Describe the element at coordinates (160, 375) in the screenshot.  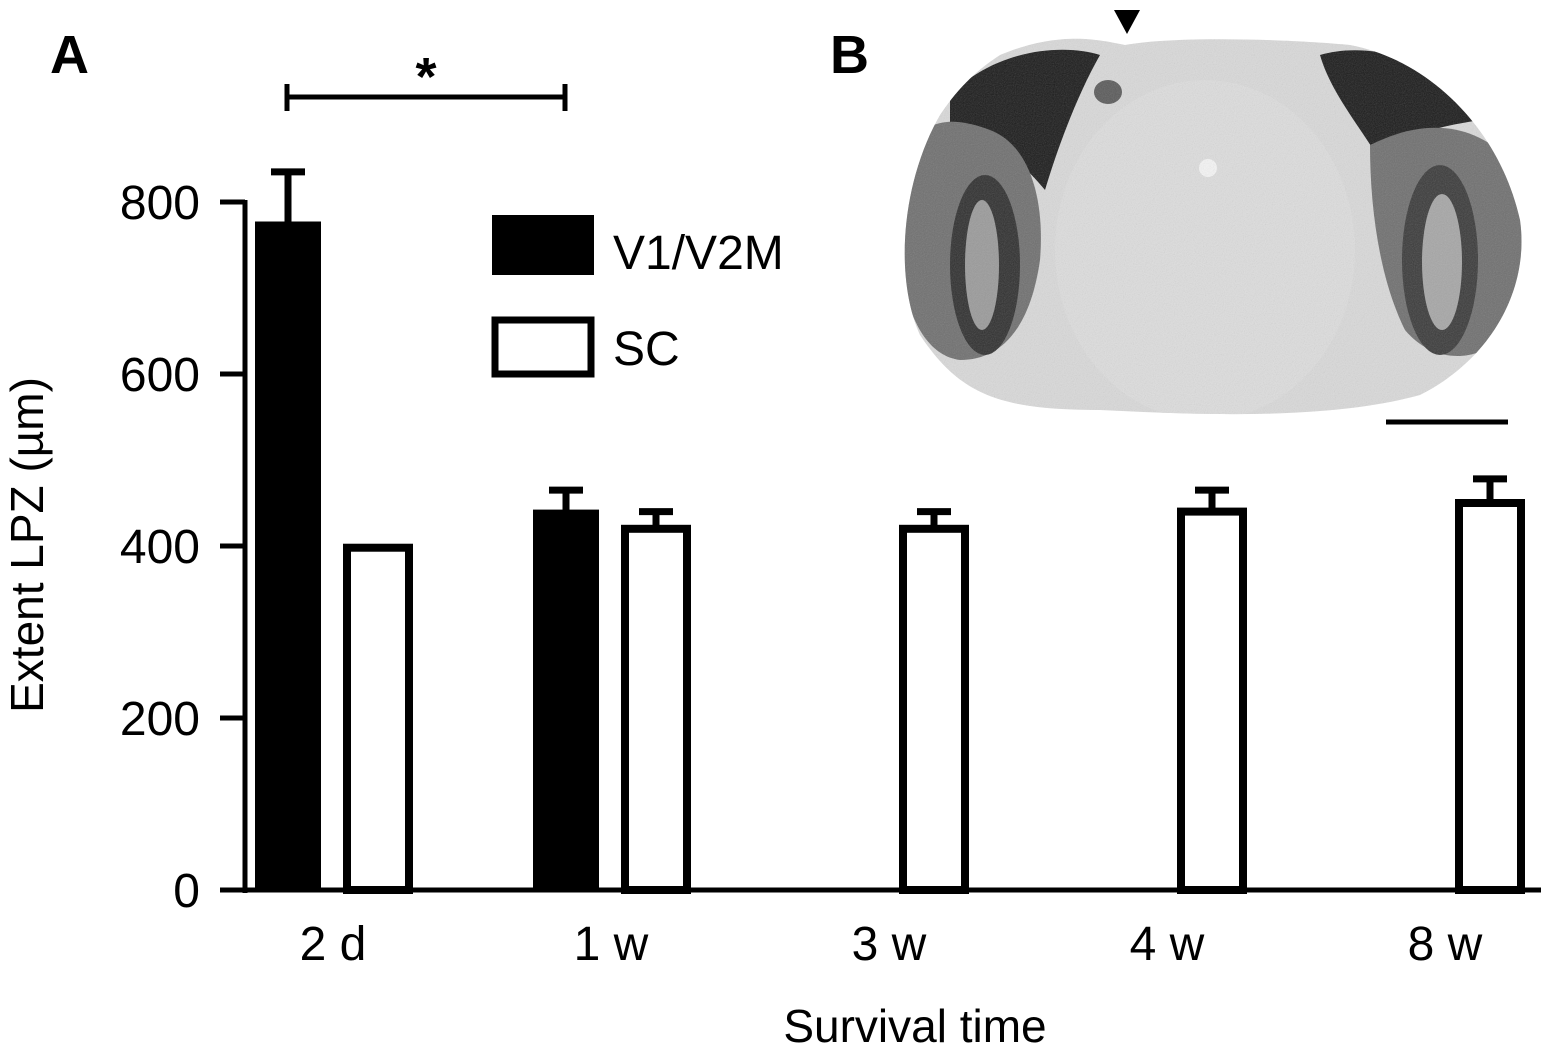
I see `y-tick-label: 600` at that location.